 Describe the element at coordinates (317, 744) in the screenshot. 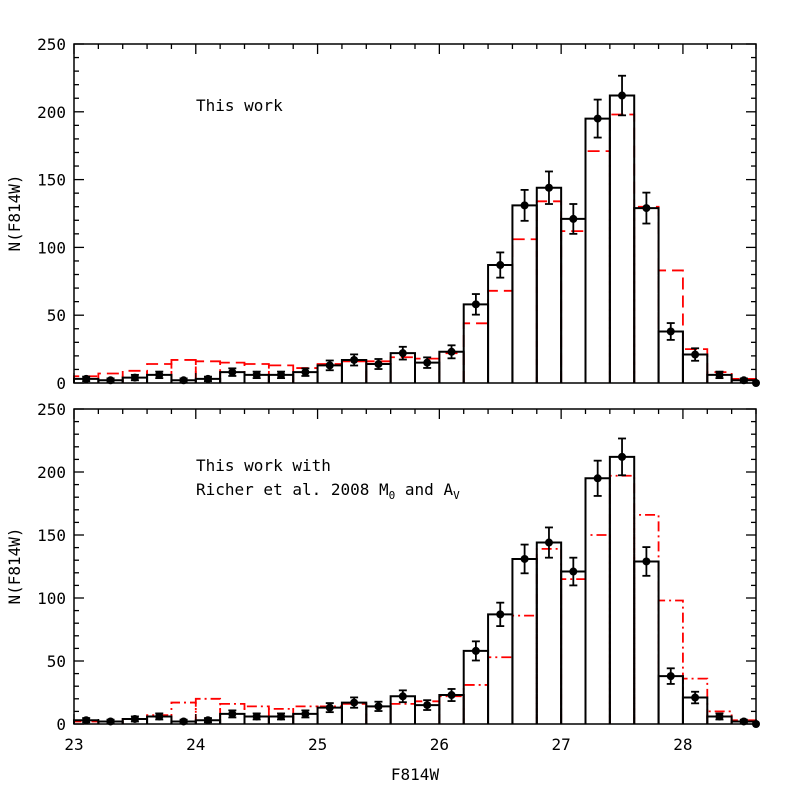

I see `x-tick-label: 25` at that location.